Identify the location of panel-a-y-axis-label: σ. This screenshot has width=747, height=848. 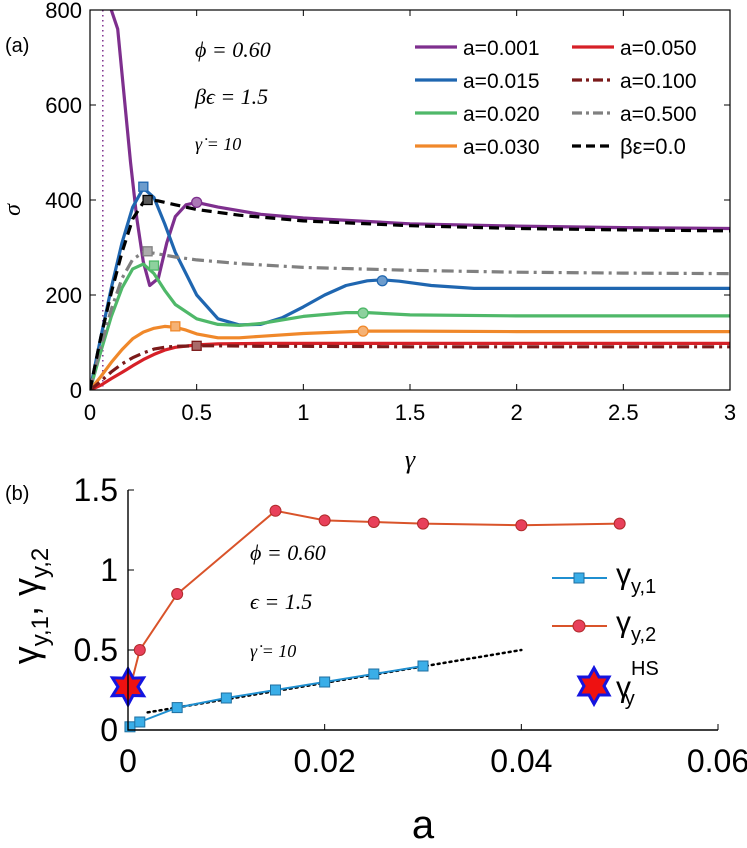
(13, 209).